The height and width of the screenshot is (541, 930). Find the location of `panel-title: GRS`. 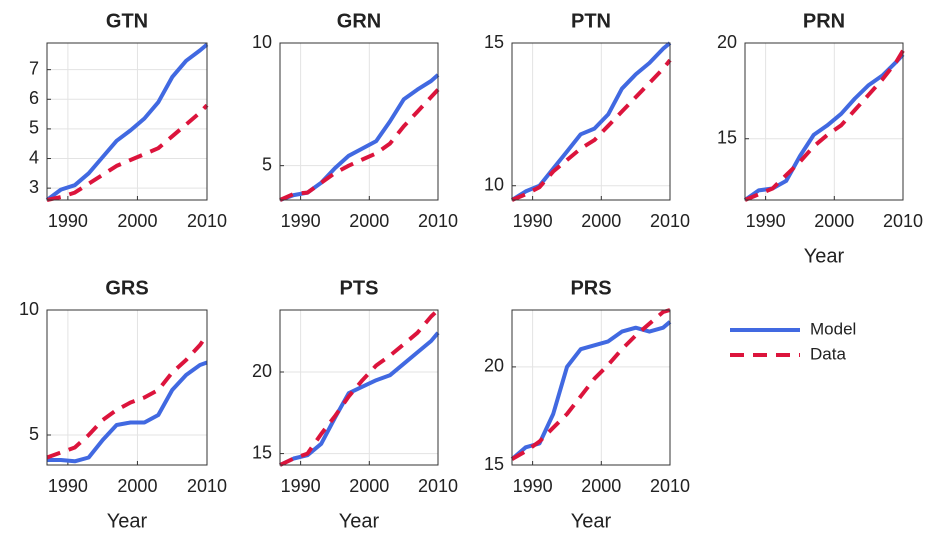

panel-title: GRS is located at coordinates (126, 288).